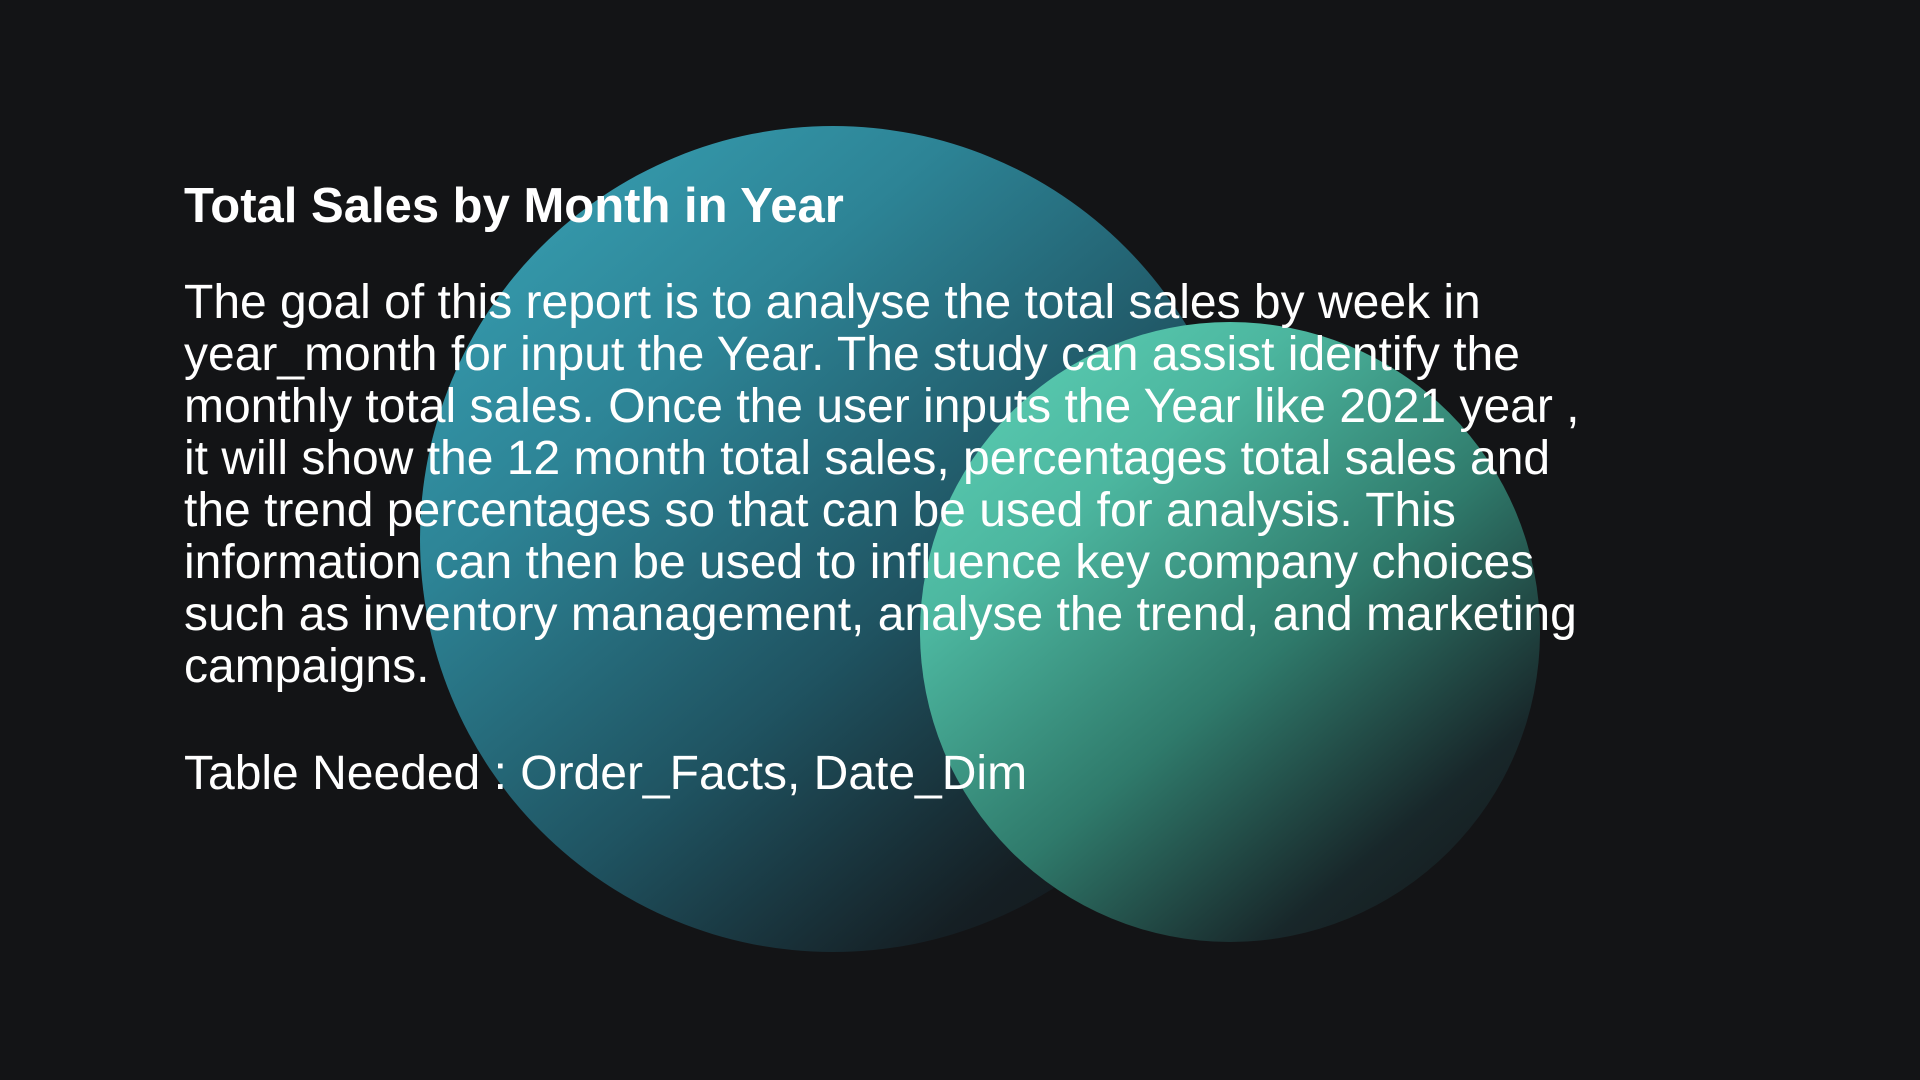 Image resolution: width=1920 pixels, height=1080 pixels. Describe the element at coordinates (514, 206) in the screenshot. I see `slide-title: Total Sales by Month in Year` at that location.